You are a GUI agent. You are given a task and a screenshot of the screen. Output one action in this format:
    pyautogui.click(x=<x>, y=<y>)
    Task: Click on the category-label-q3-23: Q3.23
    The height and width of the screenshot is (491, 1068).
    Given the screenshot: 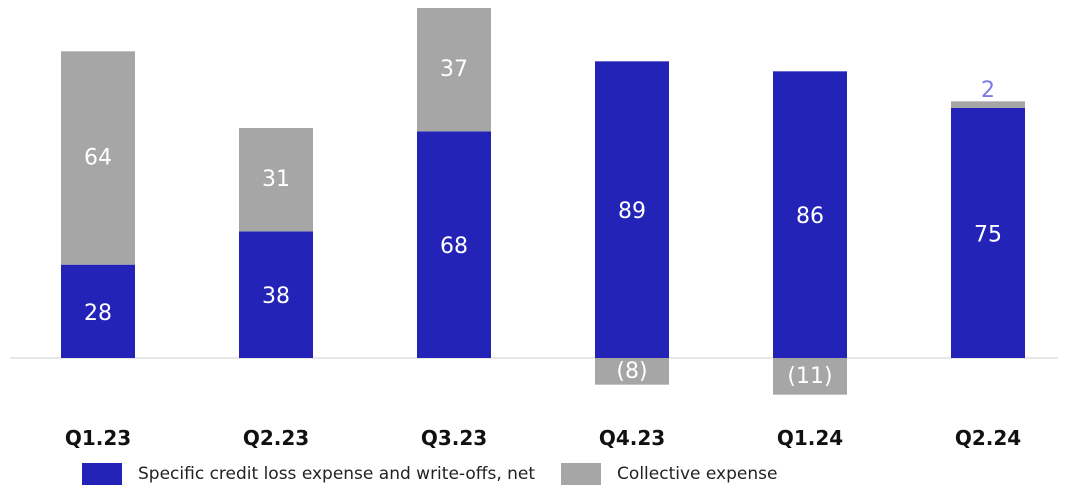 What is the action you would take?
    pyautogui.click(x=454, y=438)
    